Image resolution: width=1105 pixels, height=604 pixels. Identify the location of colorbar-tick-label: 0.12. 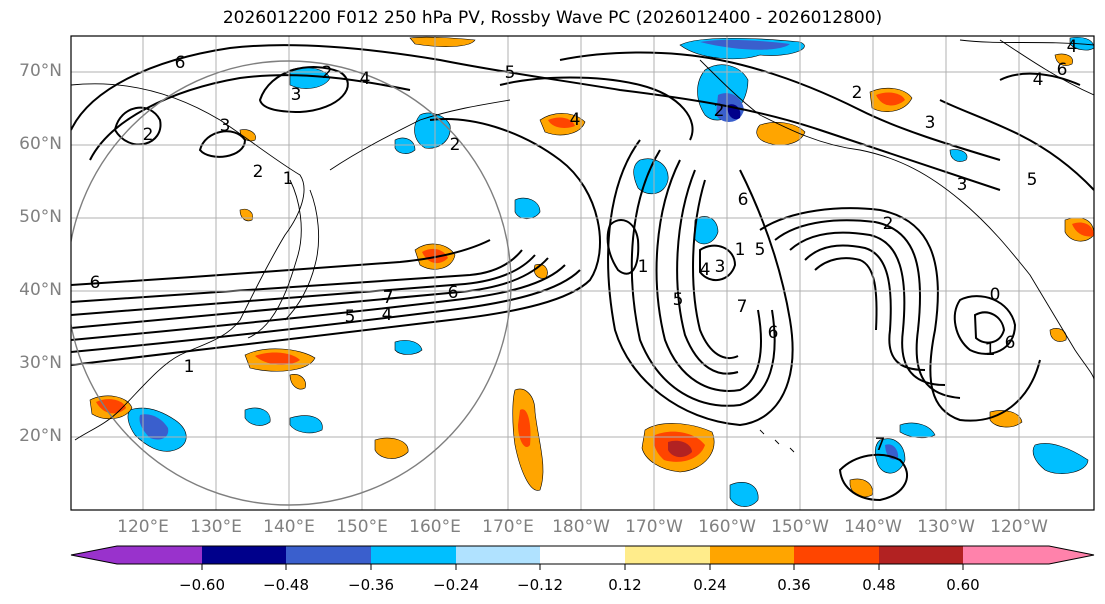
(625, 585).